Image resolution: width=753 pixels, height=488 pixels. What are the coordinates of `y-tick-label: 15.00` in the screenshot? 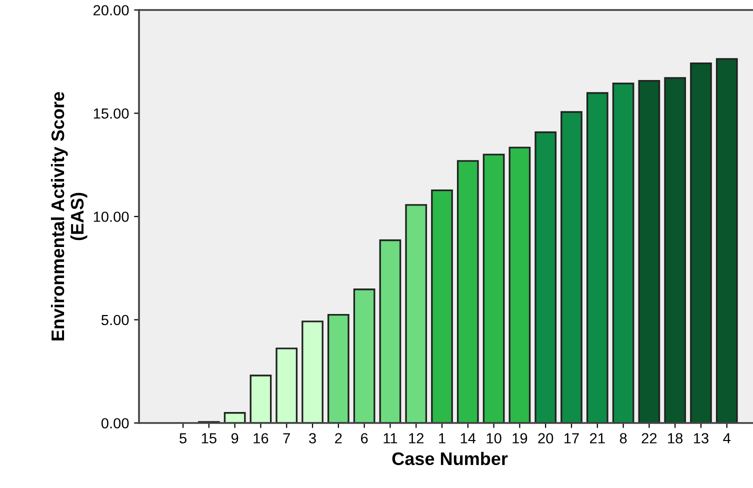 It's located at (111, 113).